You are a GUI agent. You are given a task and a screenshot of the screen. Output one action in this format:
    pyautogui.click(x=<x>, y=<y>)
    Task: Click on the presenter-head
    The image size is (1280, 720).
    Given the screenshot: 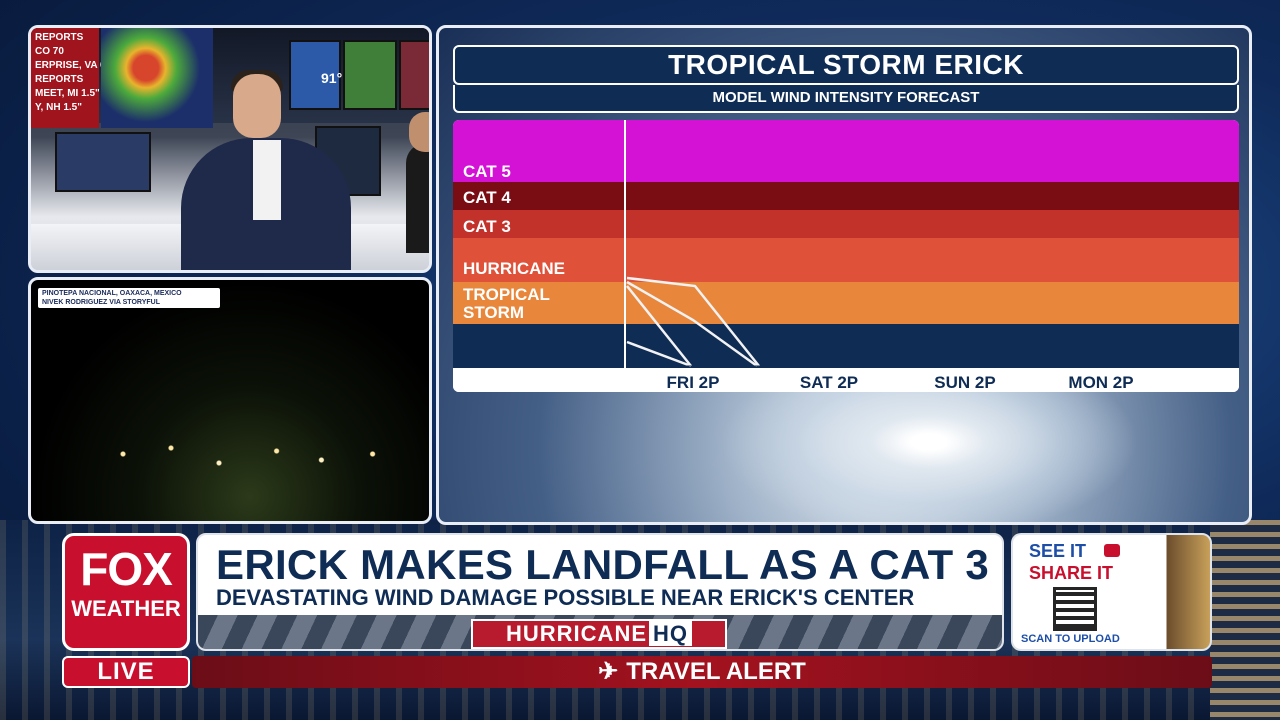 What is the action you would take?
    pyautogui.click(x=257, y=106)
    